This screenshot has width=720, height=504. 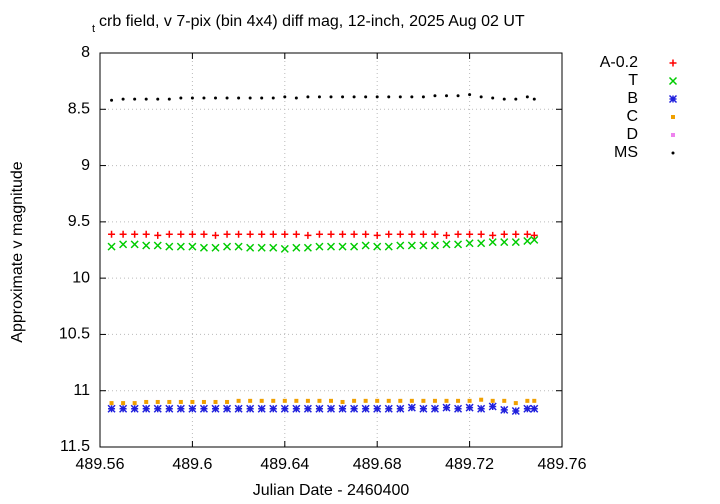 What do you see at coordinates (469, 464) in the screenshot?
I see `x-tick-label: 489.72` at bounding box center [469, 464].